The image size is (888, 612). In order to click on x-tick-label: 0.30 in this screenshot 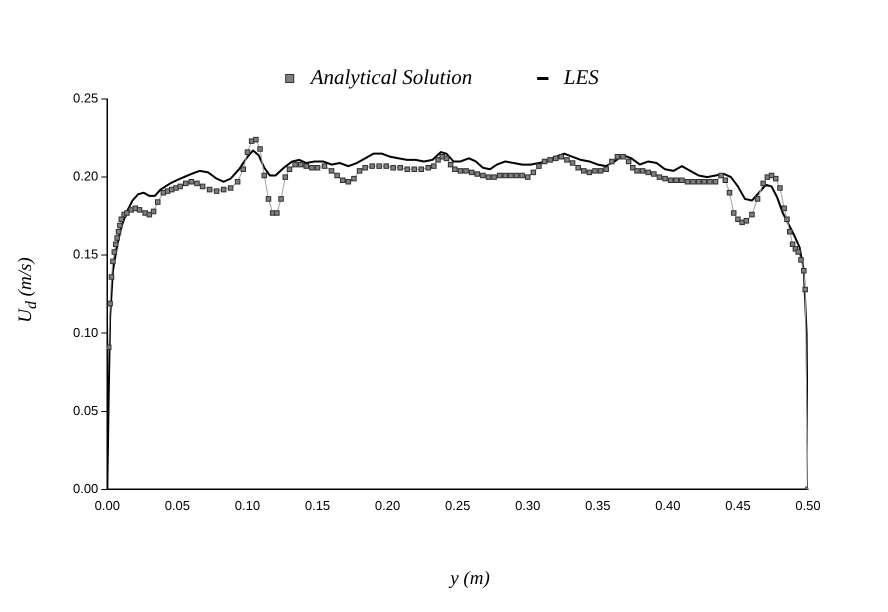, I will do `click(527, 505)`.